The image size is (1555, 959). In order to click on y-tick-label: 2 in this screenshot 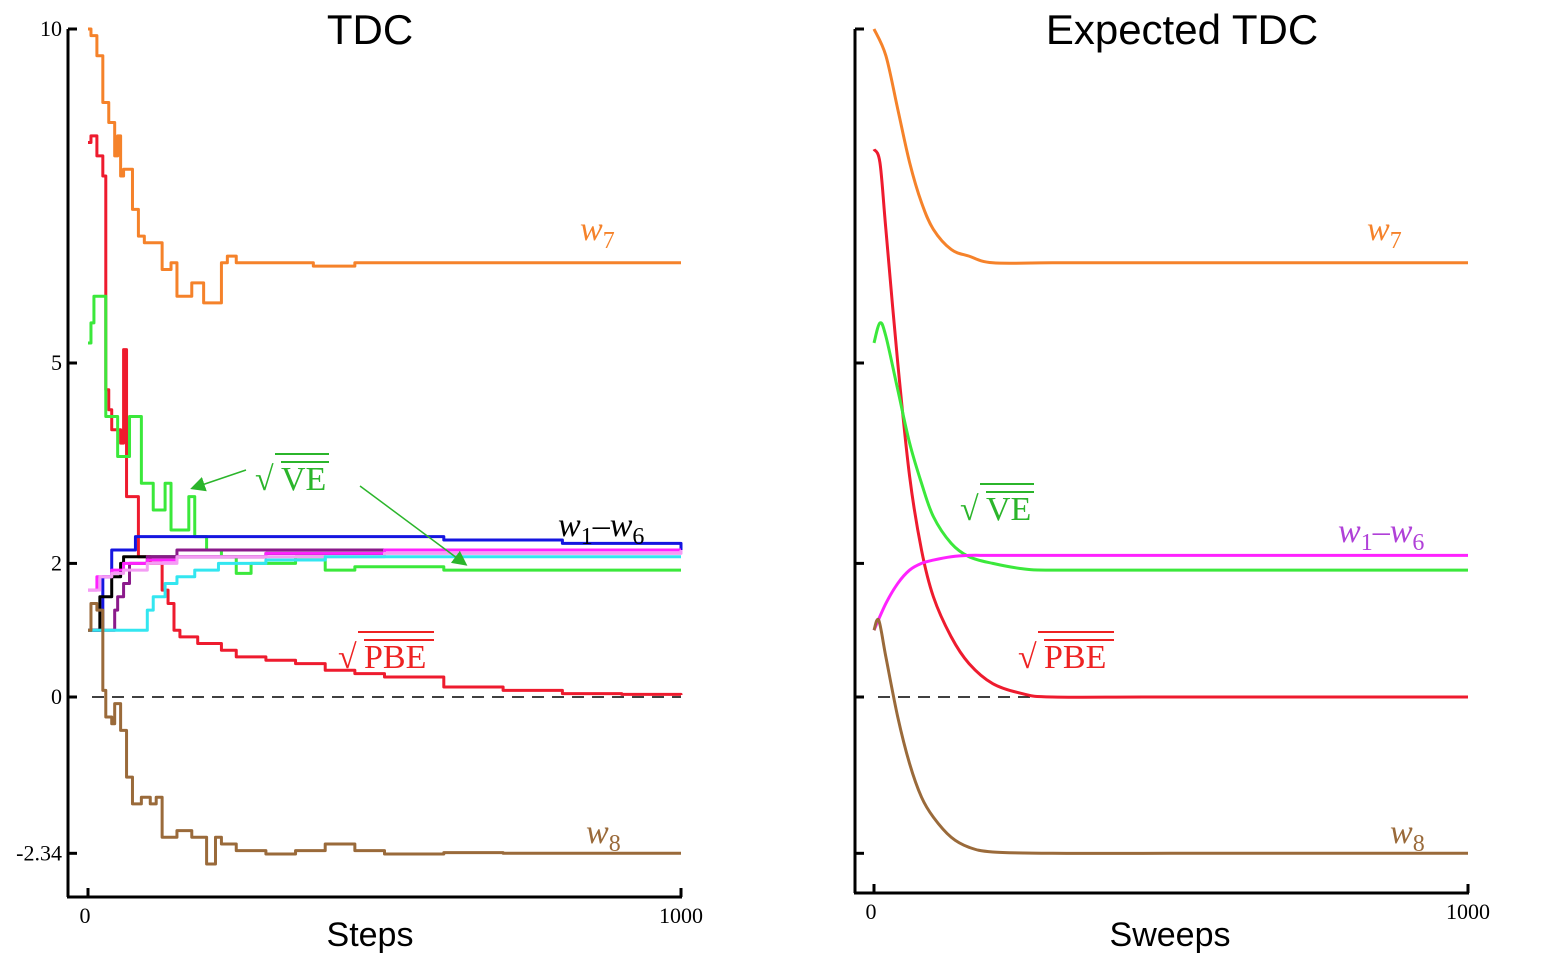, I will do `click(56, 562)`.